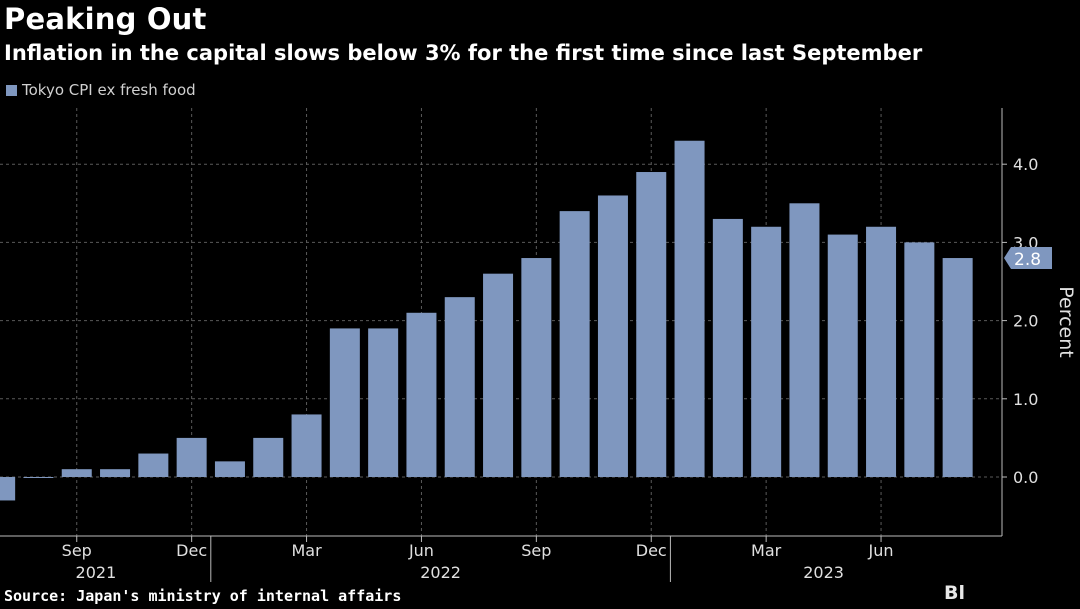 This screenshot has height=609, width=1080. Describe the element at coordinates (440, 572) in the screenshot. I see `x-year-label: 2022` at that location.